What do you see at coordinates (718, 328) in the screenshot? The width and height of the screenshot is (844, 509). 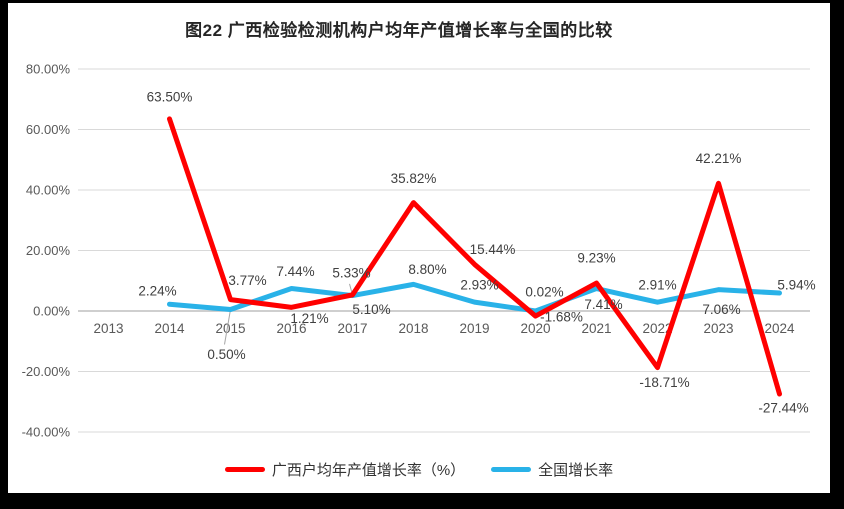 I see `x-axis-year-label: 2023` at bounding box center [718, 328].